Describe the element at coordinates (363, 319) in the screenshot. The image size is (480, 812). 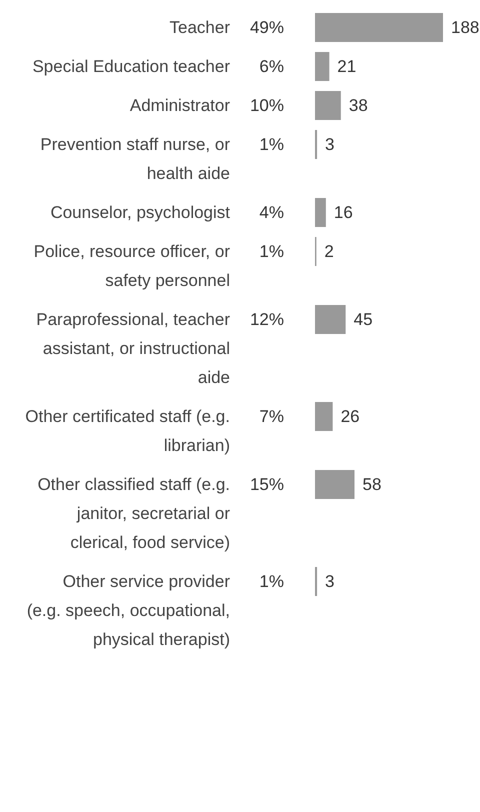
I see `data-label: 45` at that location.